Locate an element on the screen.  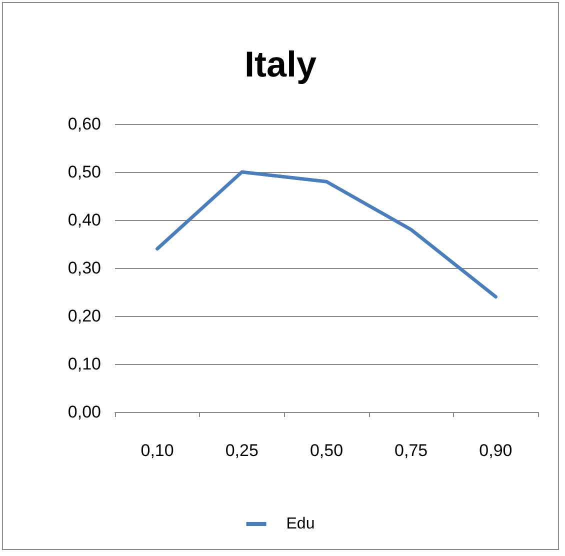
y-tick-label: 0,50 is located at coordinates (84, 172).